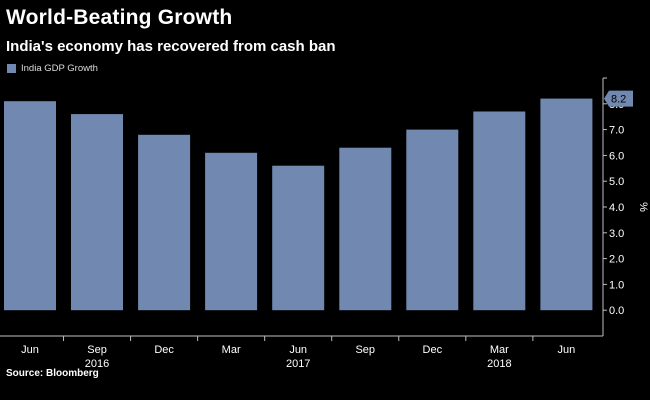 The image size is (650, 400). What do you see at coordinates (616, 234) in the screenshot?
I see `y-tick-label: 3.0` at bounding box center [616, 234].